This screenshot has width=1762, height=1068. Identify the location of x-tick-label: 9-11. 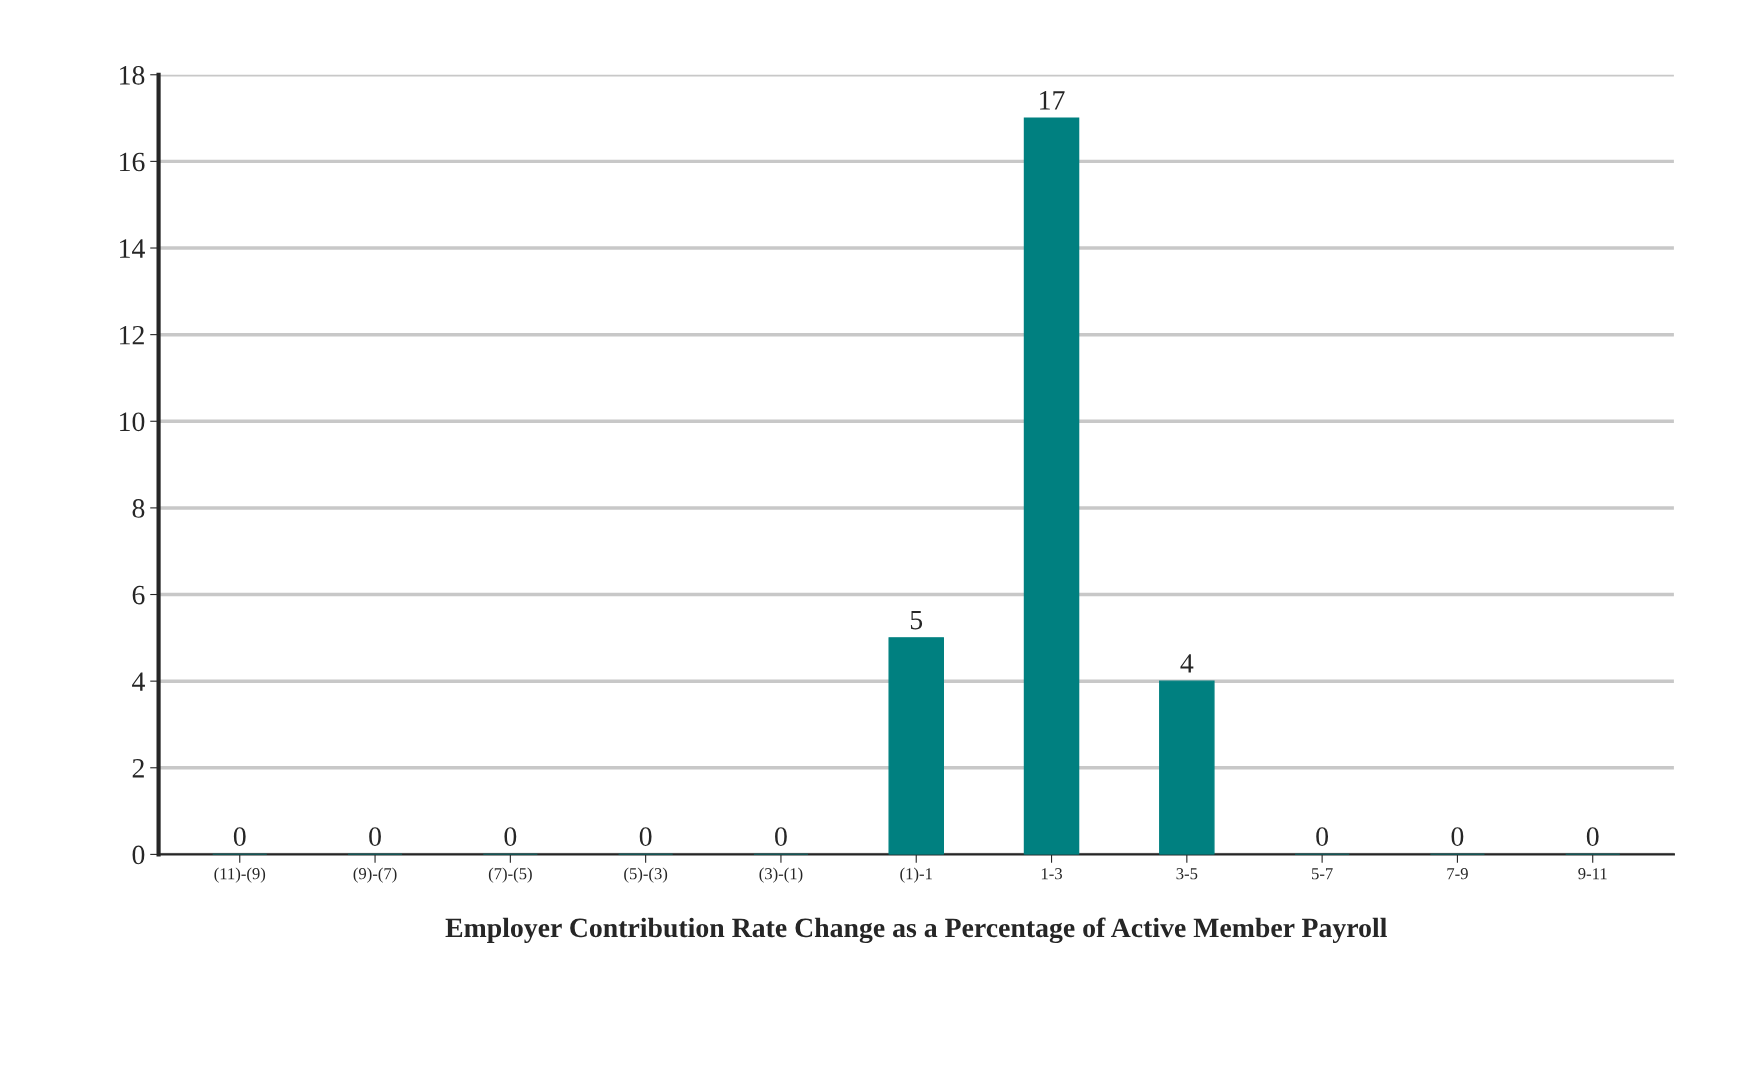
(1592, 874).